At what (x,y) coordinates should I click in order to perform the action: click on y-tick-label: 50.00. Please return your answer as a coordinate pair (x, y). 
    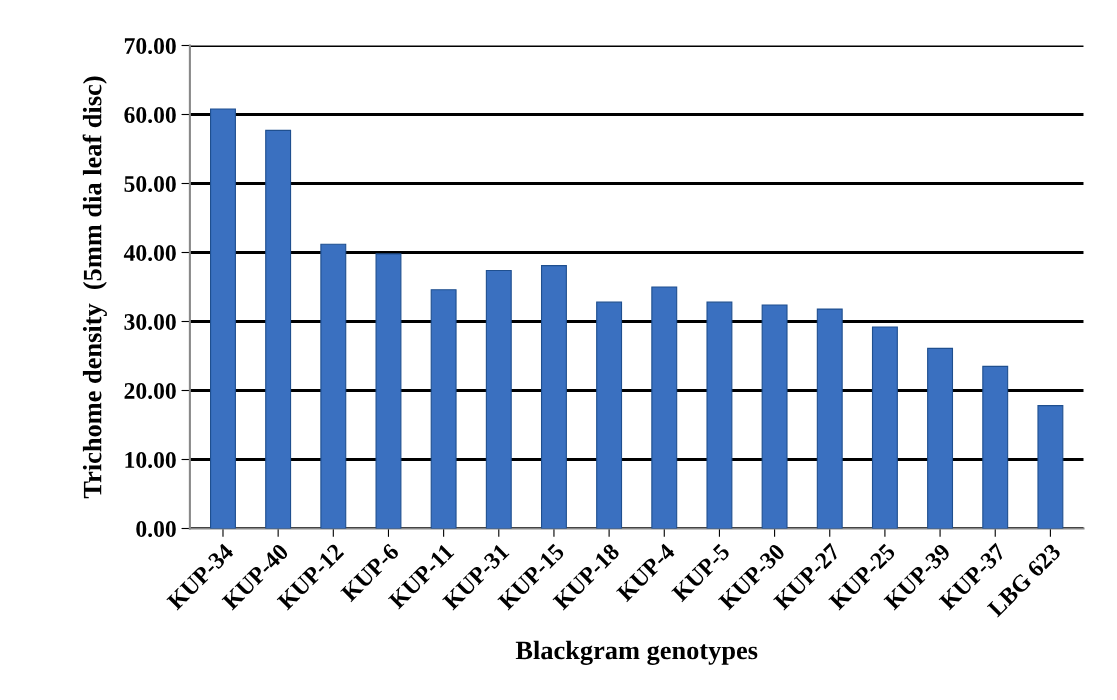
    Looking at the image, I should click on (150, 184).